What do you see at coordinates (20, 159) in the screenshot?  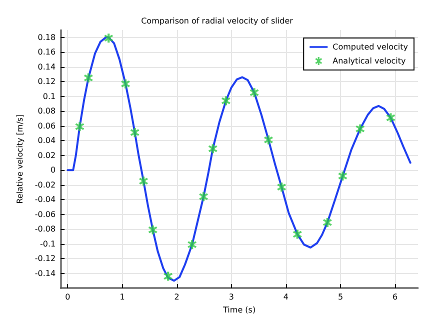 I see `y-axis-title: Relative velocity [m/s]` at bounding box center [20, 159].